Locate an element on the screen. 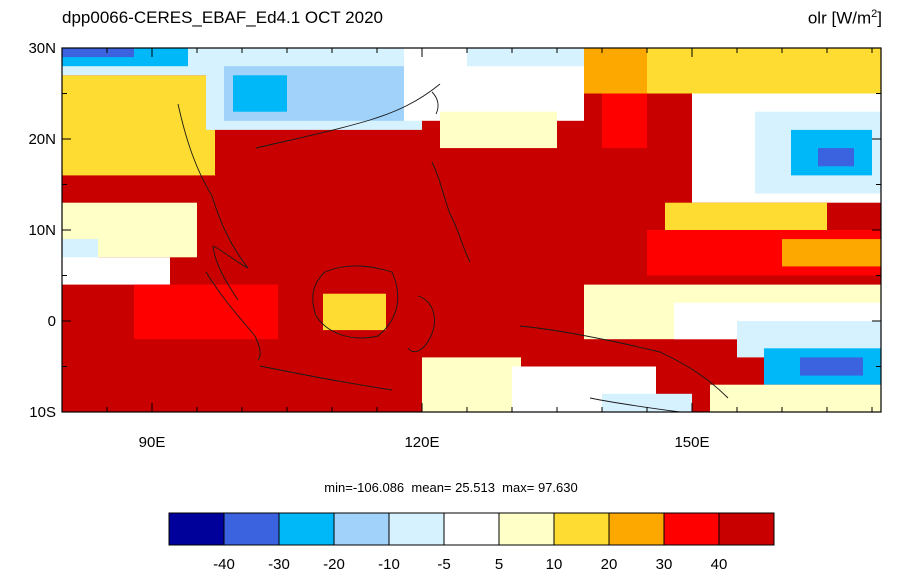  y-tick-label: 0 is located at coordinates (52, 321).